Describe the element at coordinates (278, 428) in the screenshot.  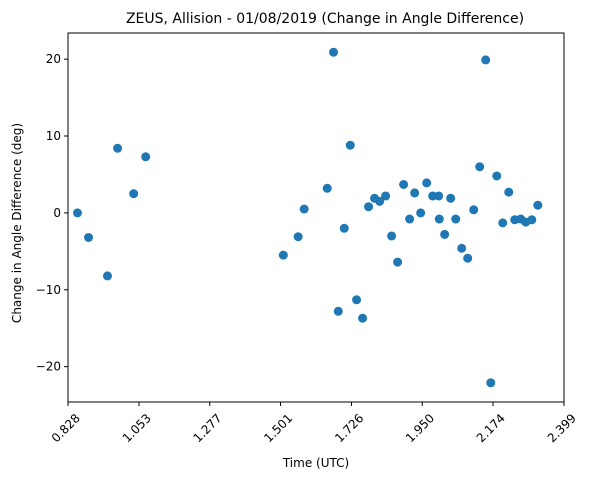
I see `x-tick-label: 1.501` at that location.